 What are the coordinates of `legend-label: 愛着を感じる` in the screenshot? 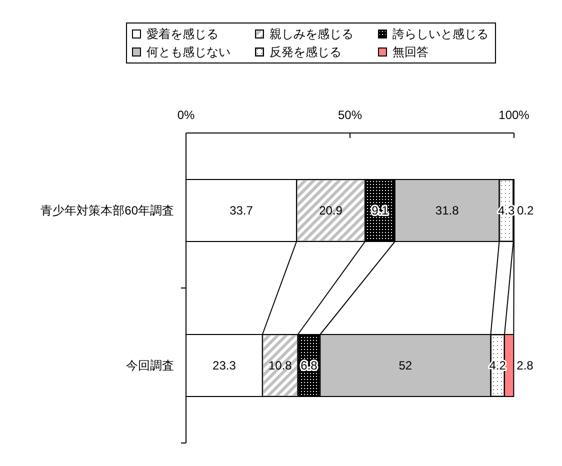 It's located at (182, 34).